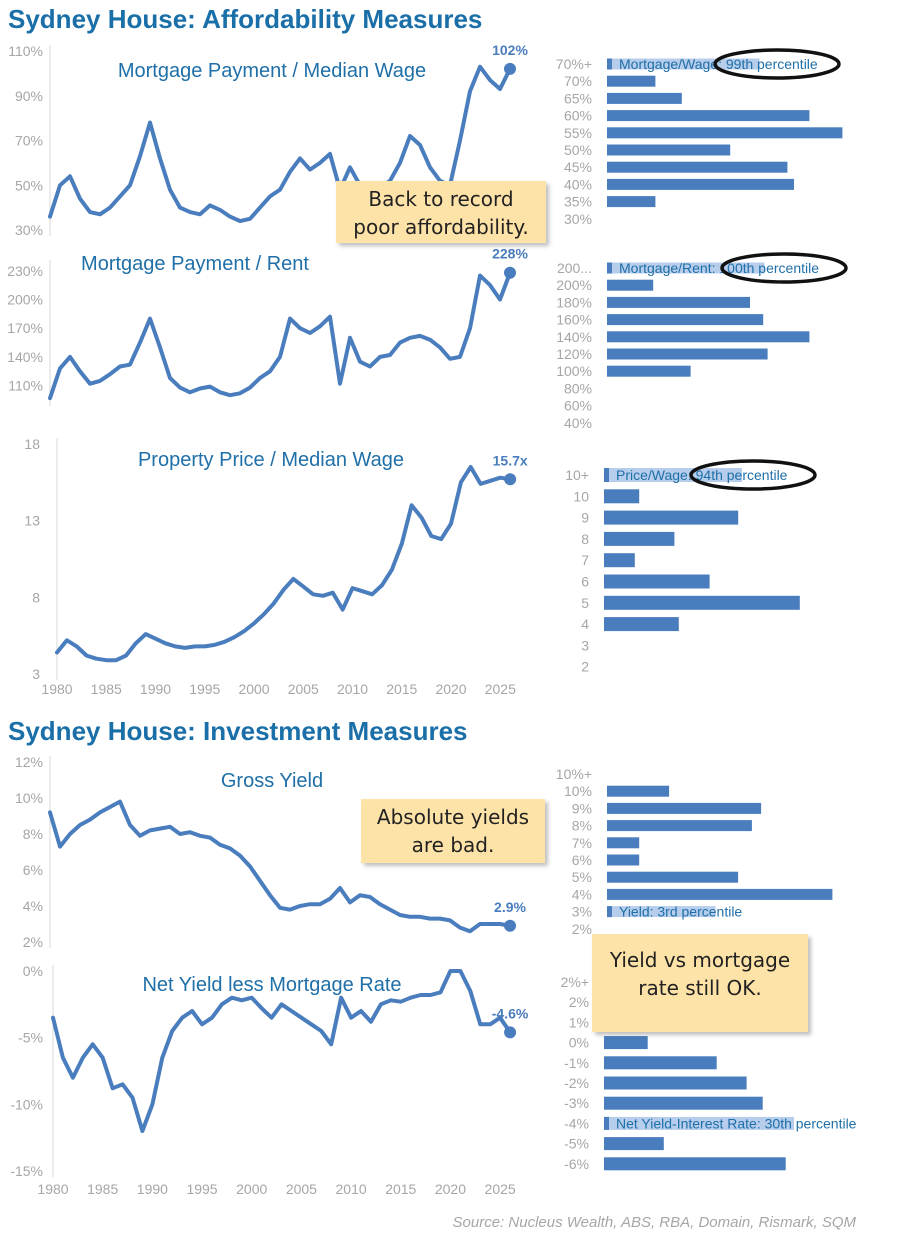 The image size is (900, 1258). I want to click on note-line: poor affordability., so click(441, 227).